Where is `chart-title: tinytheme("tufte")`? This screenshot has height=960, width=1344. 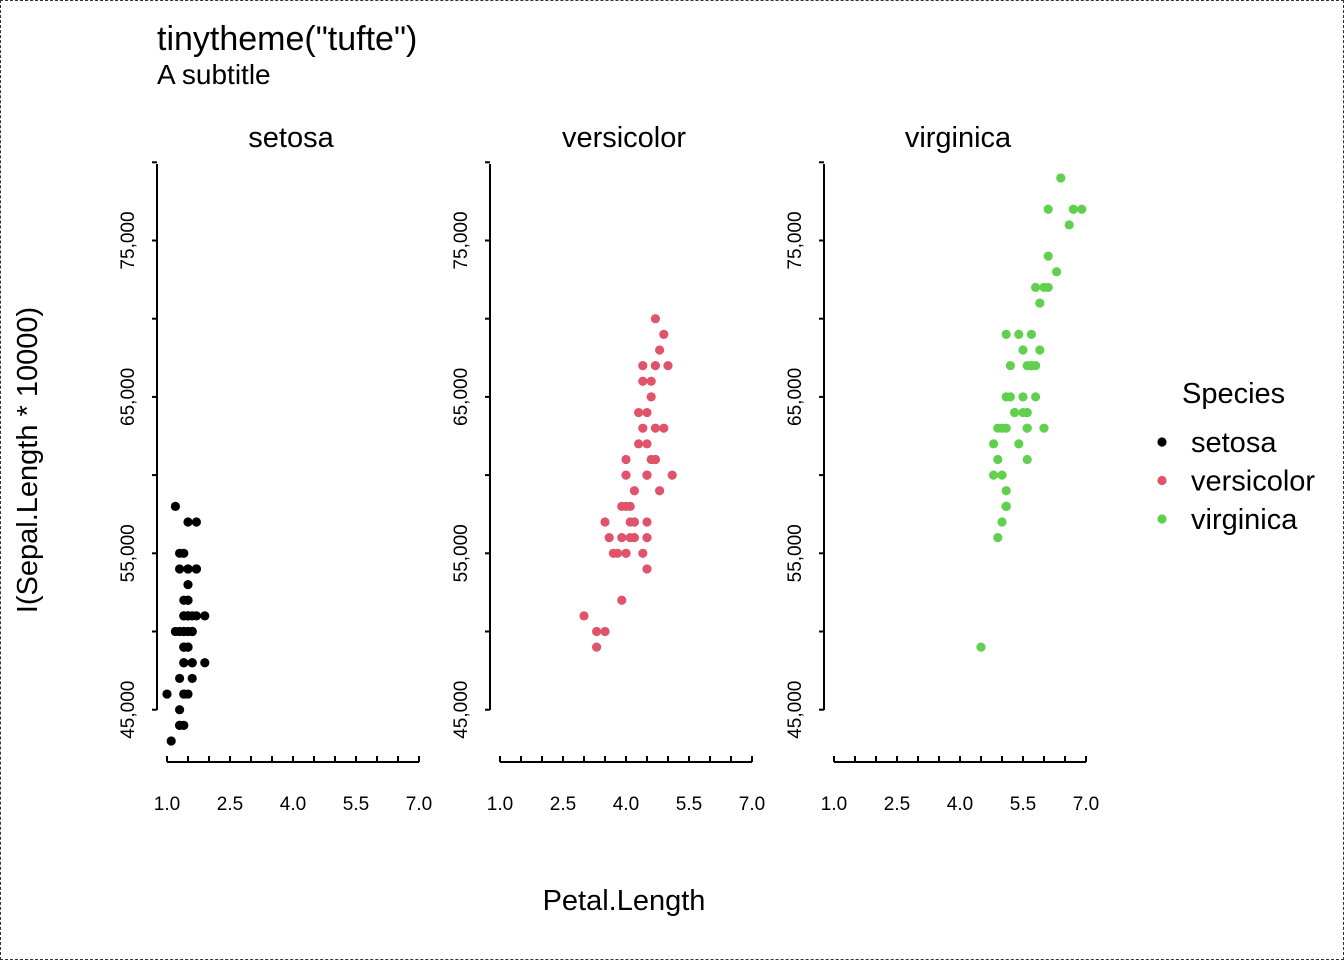 chart-title: tinytheme("tufte") is located at coordinates (287, 39).